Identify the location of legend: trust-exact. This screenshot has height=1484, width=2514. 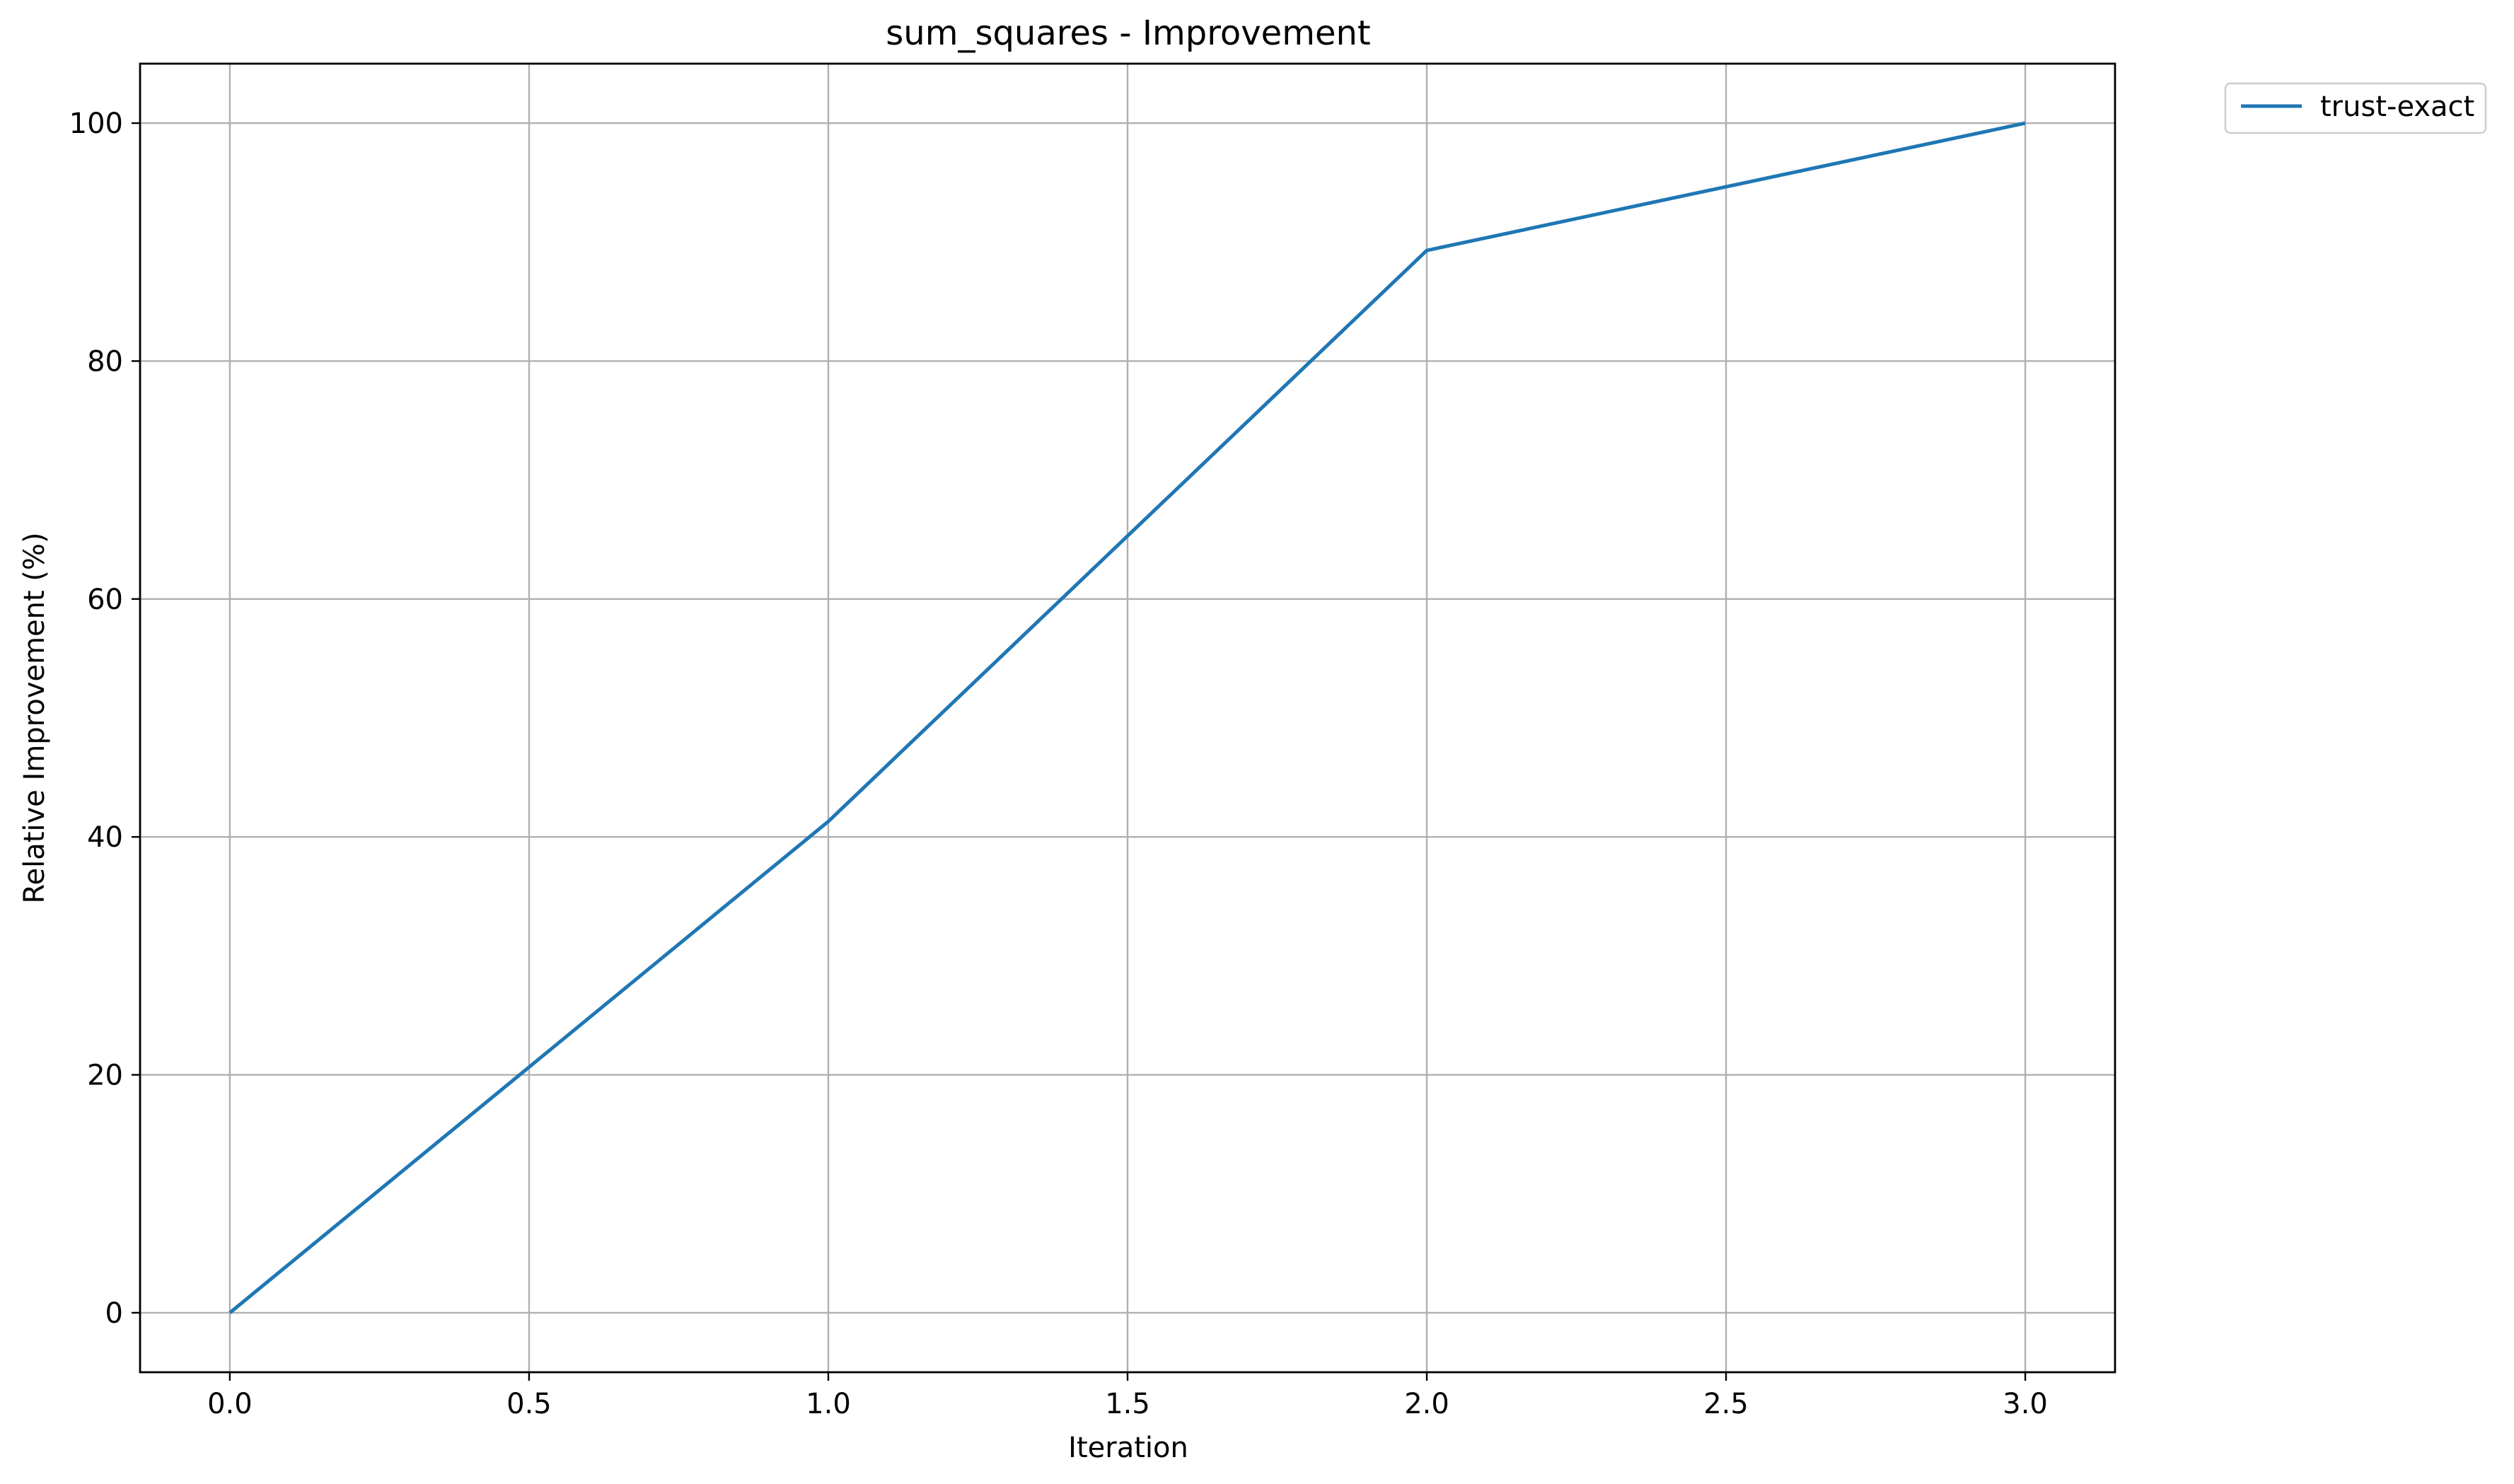
(2355, 108).